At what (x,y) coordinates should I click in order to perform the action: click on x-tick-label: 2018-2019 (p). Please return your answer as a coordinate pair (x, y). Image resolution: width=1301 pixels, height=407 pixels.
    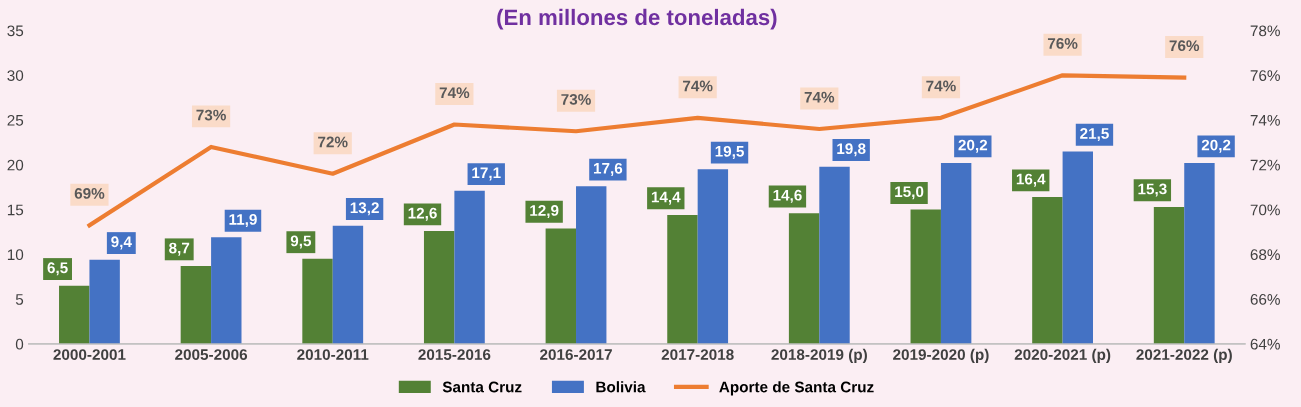
    Looking at the image, I should click on (819, 356).